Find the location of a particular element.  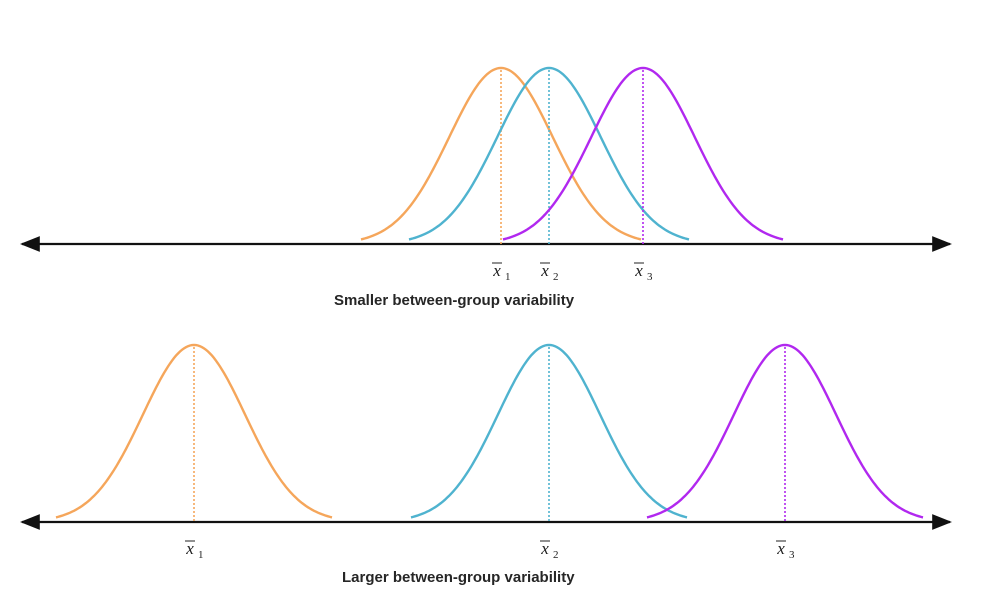

caption-larger-variability: Larger between-group variability is located at coordinates (458, 577).